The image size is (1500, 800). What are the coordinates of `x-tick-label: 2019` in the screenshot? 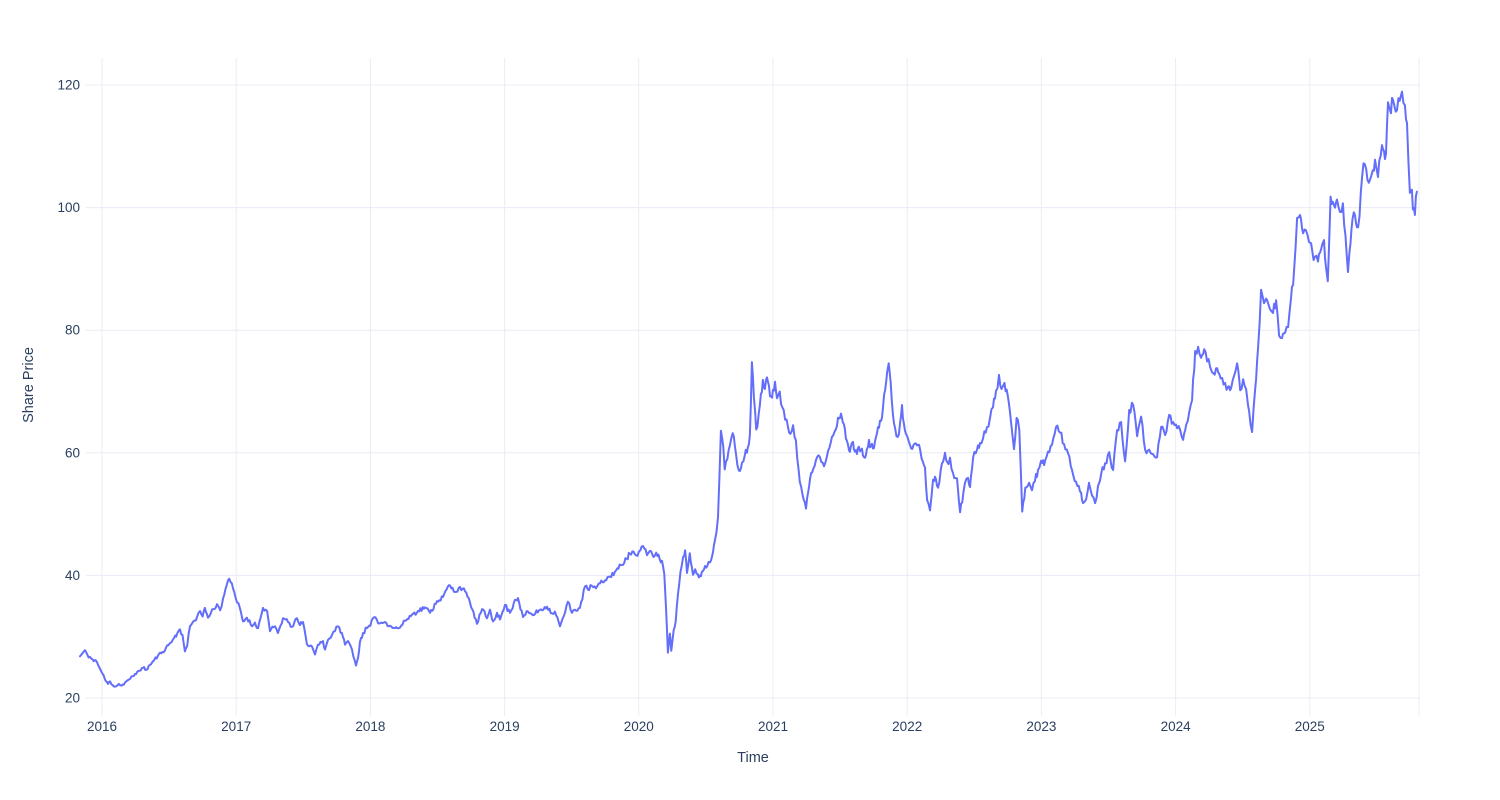 It's located at (505, 726).